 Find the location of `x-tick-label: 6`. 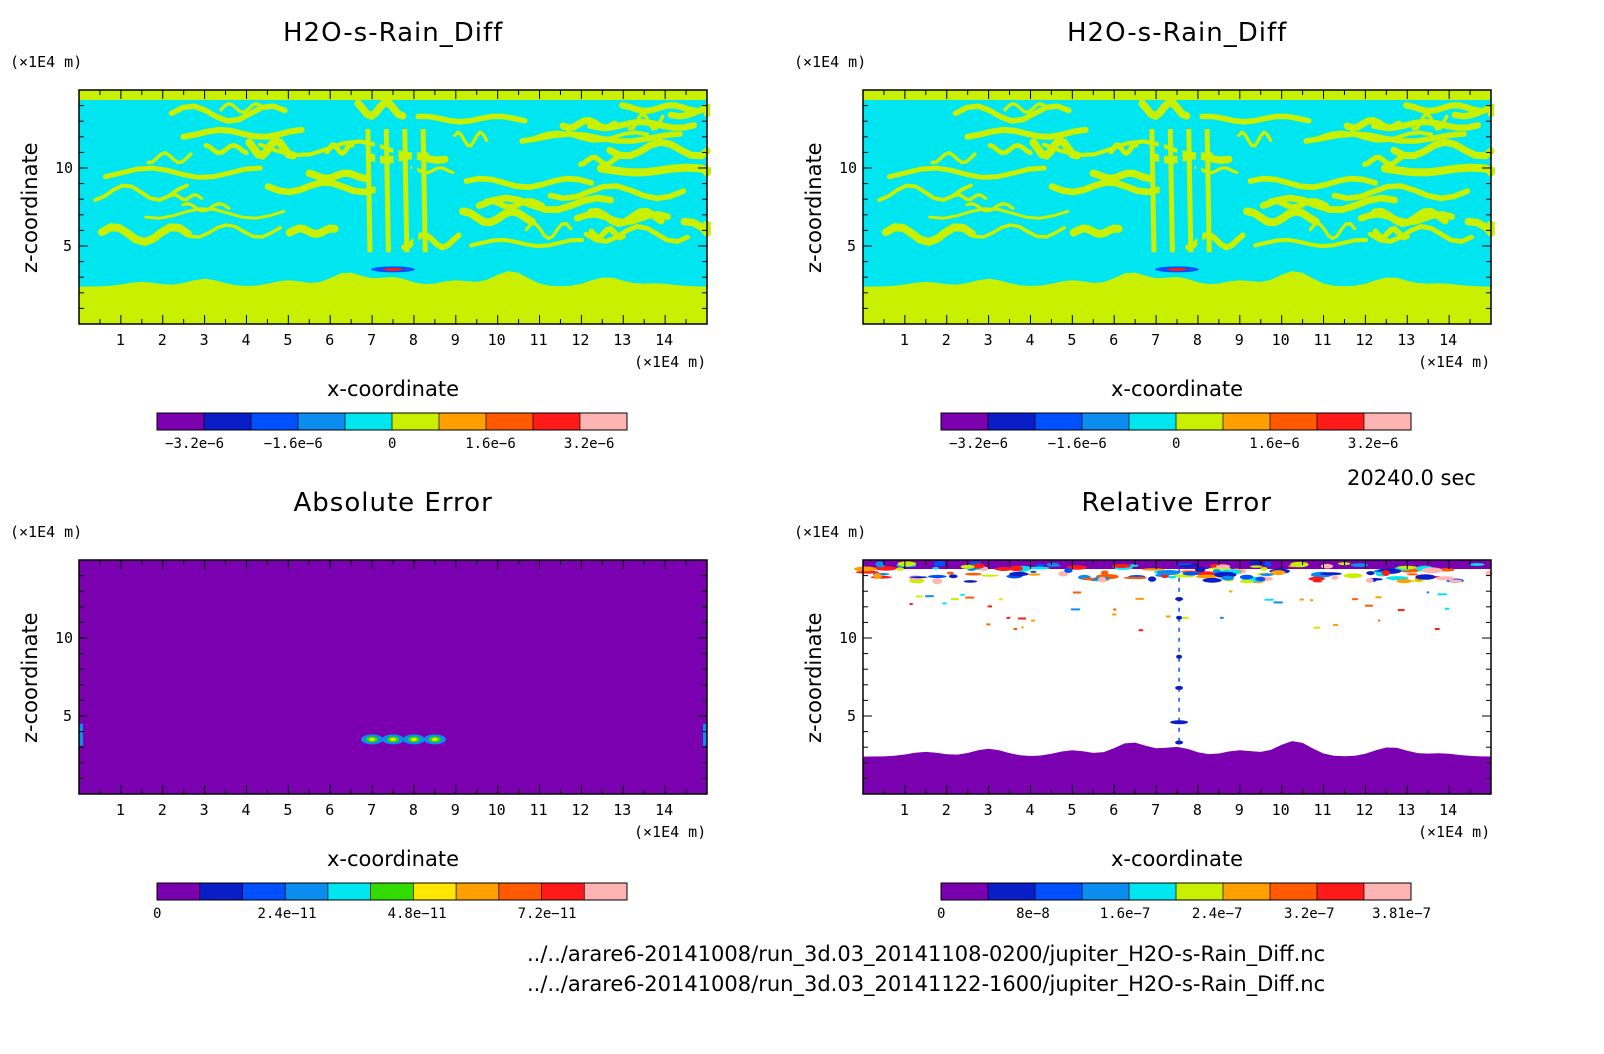

x-tick-label: 6 is located at coordinates (330, 340).